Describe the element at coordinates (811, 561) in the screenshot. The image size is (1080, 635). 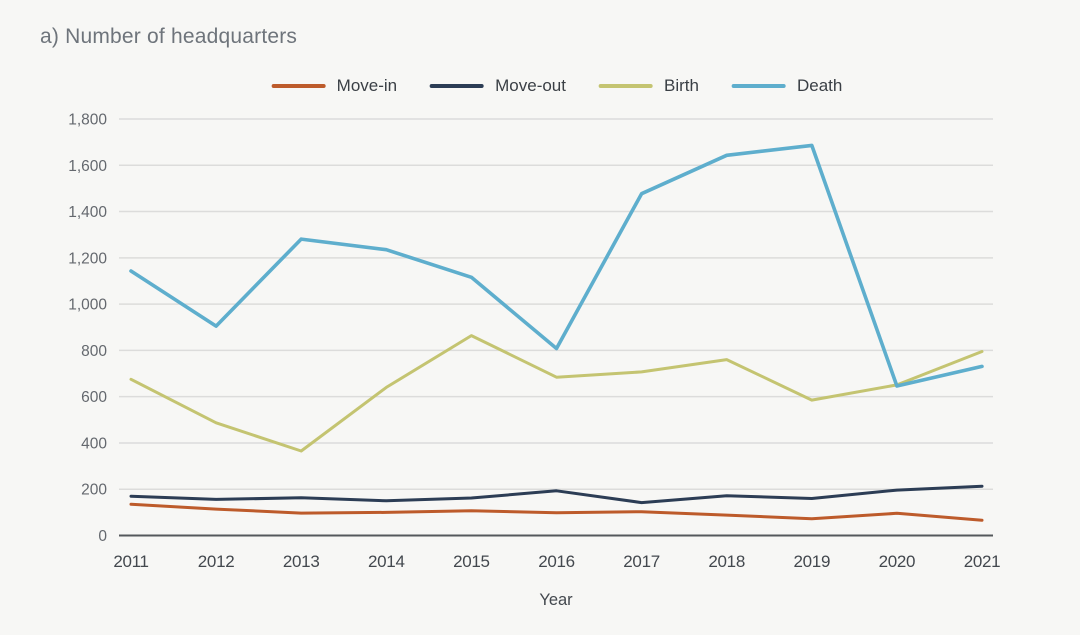
I see `x-tick-label-2019: 2019` at that location.